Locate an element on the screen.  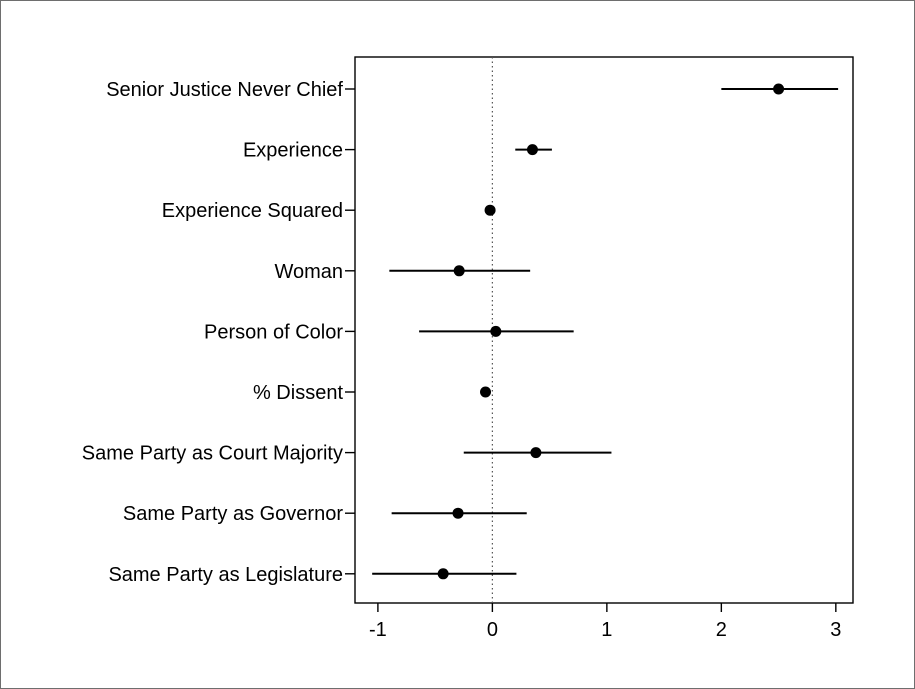
x-axis: -1 0 1 2 3 is located at coordinates (605, 622).